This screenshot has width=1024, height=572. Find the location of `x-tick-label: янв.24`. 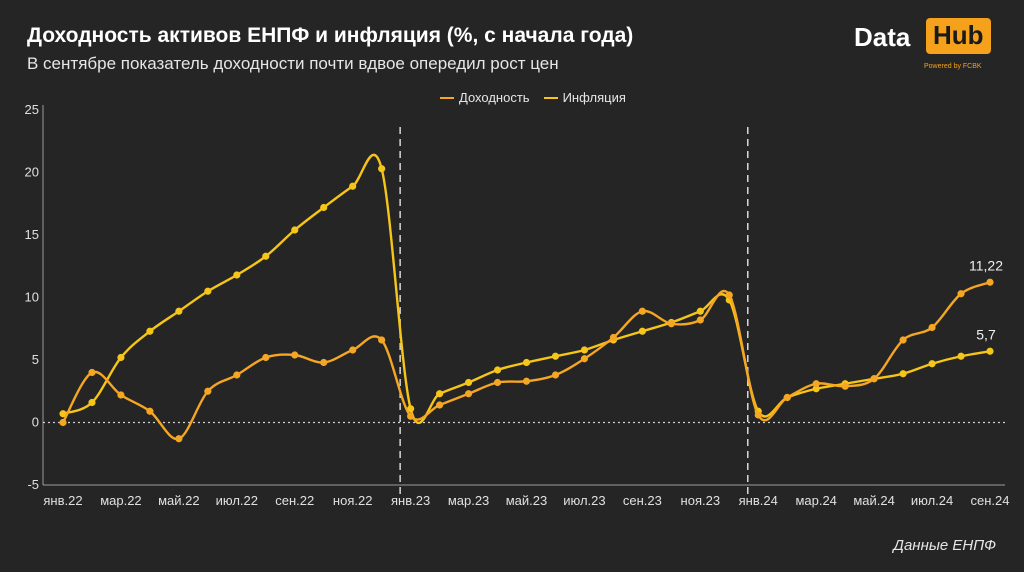

x-tick-label: янв.24 is located at coordinates (758, 500).